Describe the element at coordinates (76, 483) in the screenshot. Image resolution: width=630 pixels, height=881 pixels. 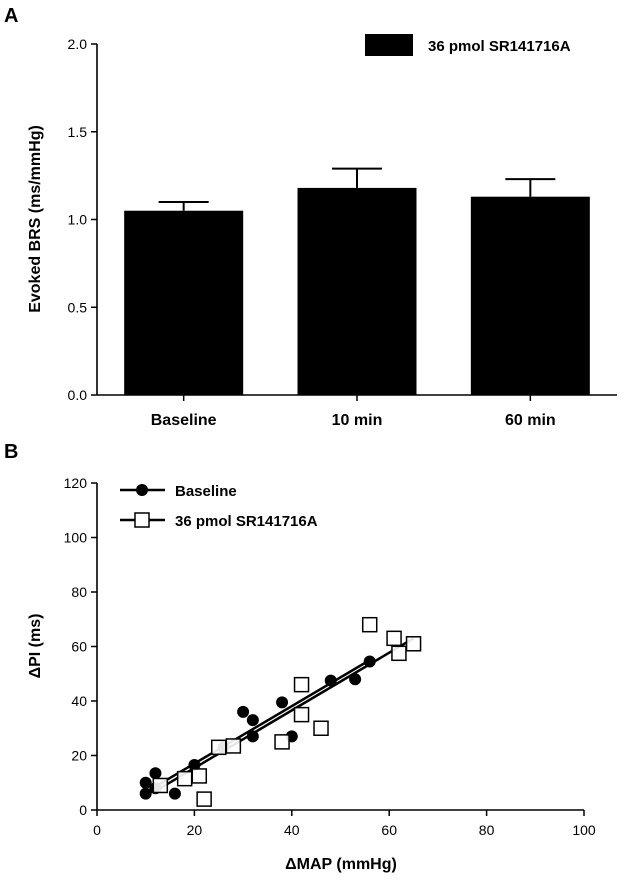
I see `panel-b-y-tick-label: 120` at that location.